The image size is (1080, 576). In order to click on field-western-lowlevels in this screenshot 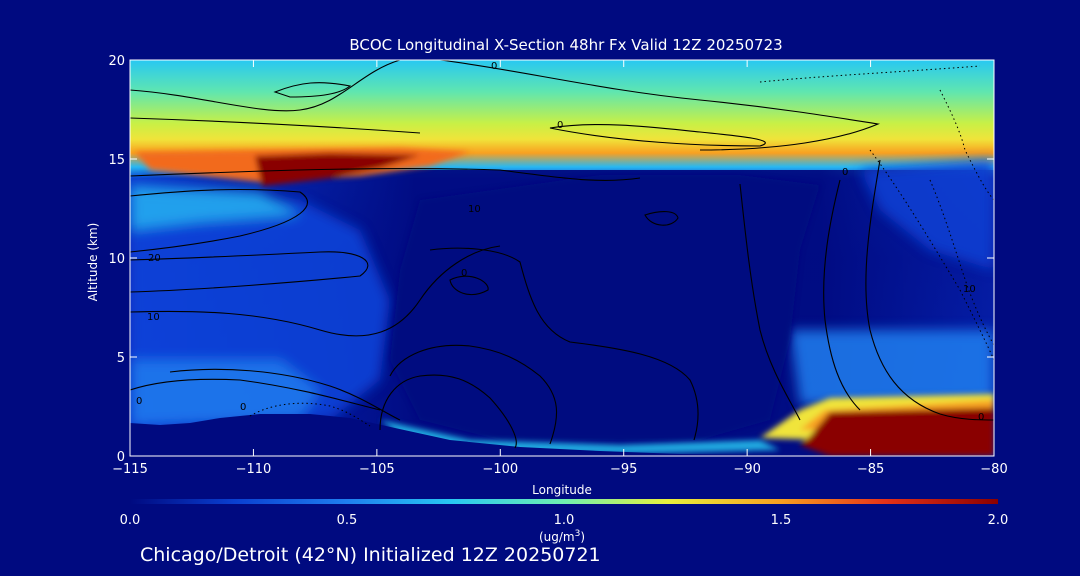, I will do `click(225, 392)`.